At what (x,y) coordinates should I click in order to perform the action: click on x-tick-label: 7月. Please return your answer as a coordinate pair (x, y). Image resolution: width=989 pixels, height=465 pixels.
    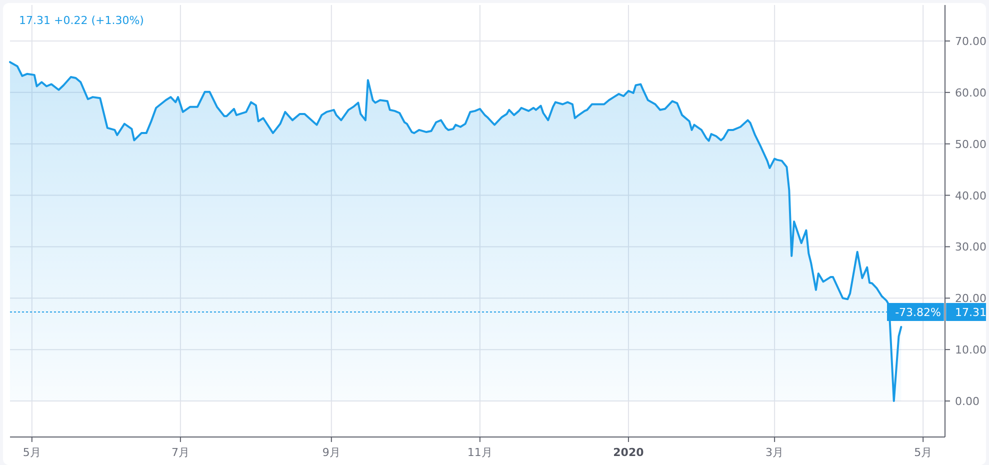
    Looking at the image, I should click on (180, 452).